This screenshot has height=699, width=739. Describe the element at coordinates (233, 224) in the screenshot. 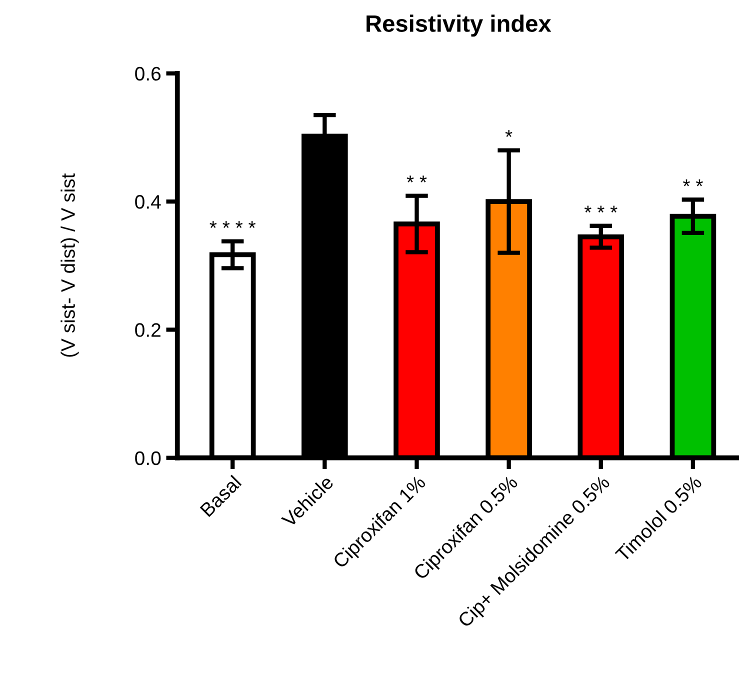

I see `annotation: * * * *` at that location.